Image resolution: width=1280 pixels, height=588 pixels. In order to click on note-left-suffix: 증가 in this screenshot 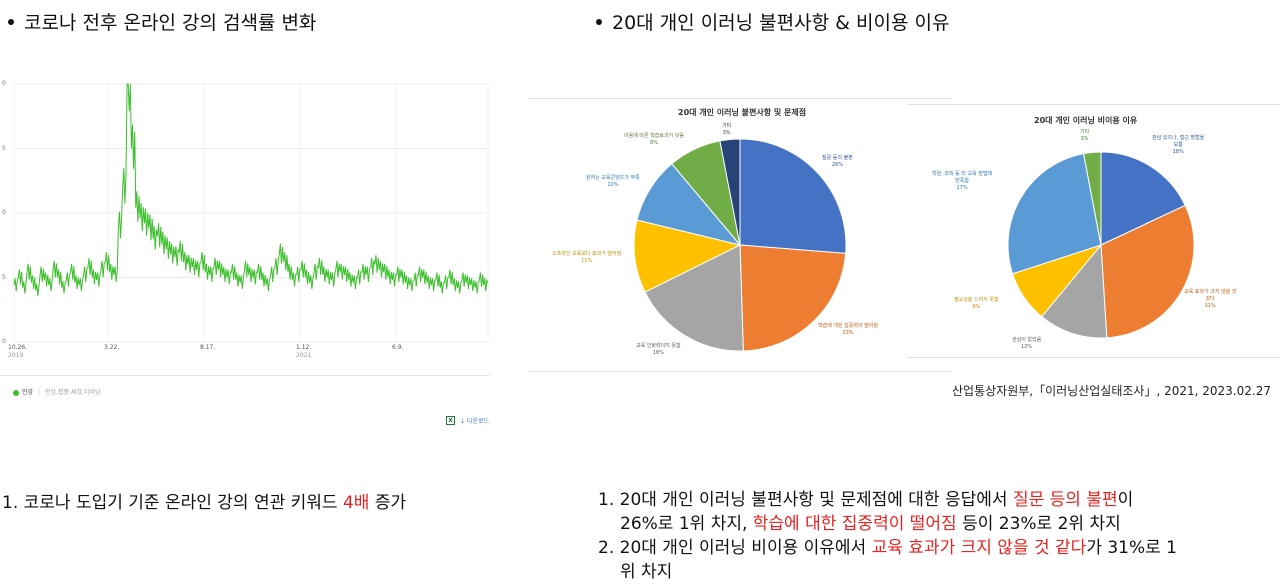, I will do `click(388, 503)`.